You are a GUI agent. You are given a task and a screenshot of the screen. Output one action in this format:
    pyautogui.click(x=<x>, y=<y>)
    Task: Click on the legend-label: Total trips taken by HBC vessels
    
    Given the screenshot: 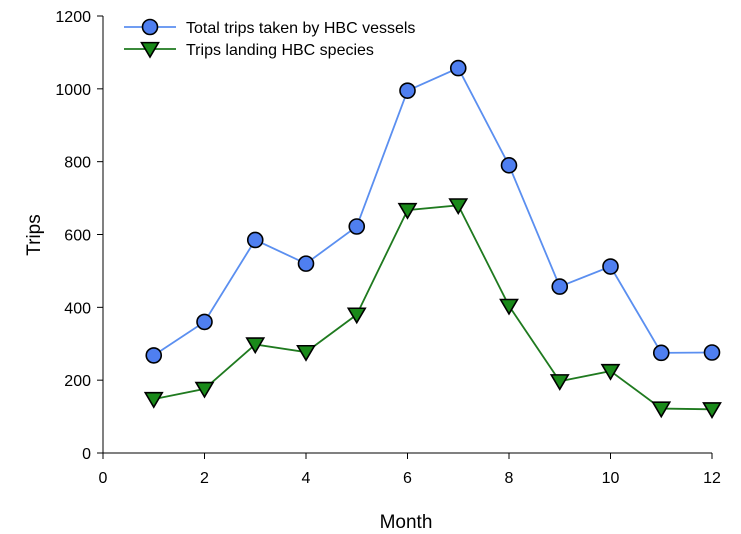 What is the action you would take?
    pyautogui.click(x=300, y=28)
    